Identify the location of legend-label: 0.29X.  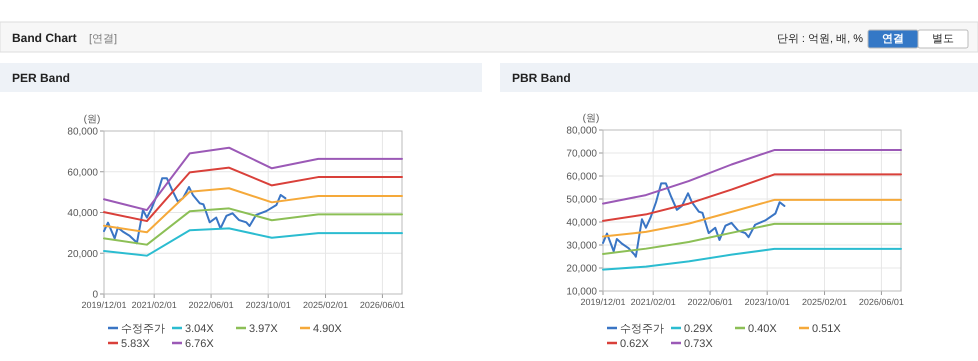
(699, 329).